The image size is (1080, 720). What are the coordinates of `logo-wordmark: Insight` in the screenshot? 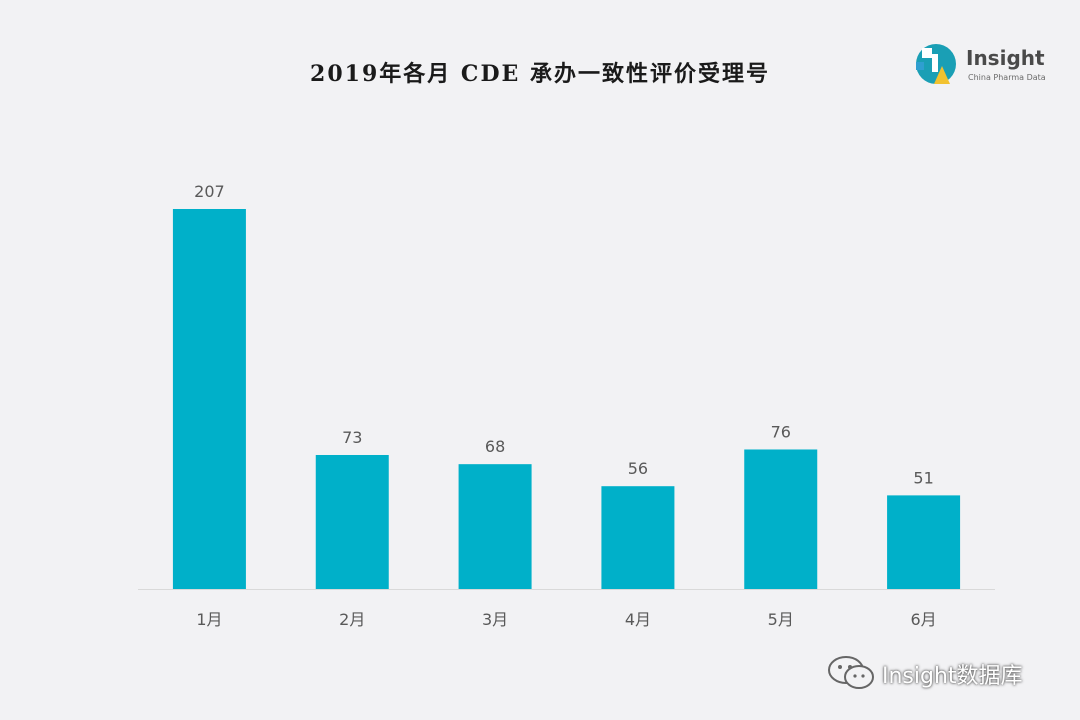 It's located at (1005, 58).